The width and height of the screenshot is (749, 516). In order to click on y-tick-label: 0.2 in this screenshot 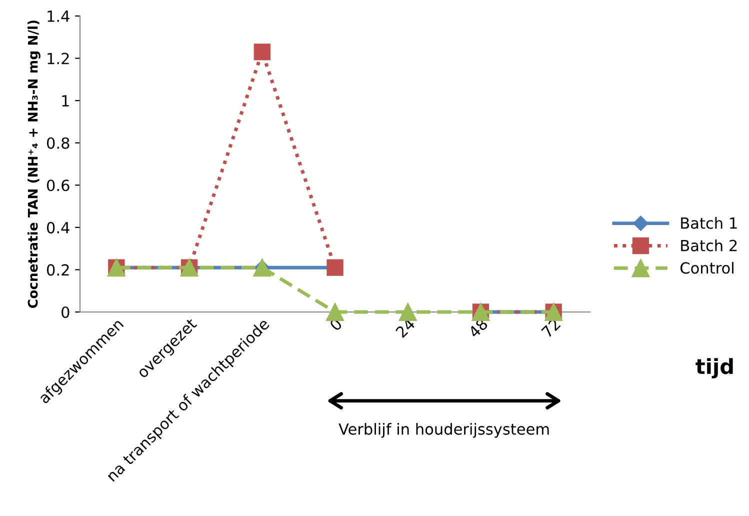, I will do `click(57, 270)`.